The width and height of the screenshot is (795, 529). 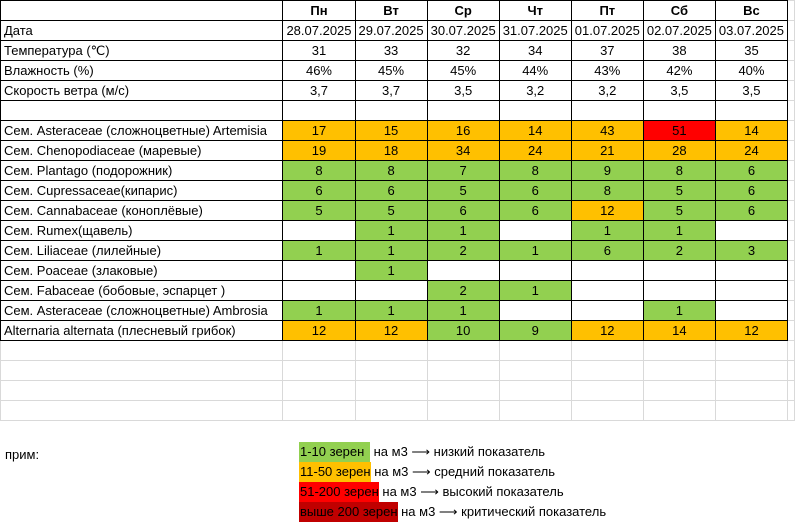 I want to click on pollen-label: Сем. Liliaceae (лилейные), so click(x=142, y=250).